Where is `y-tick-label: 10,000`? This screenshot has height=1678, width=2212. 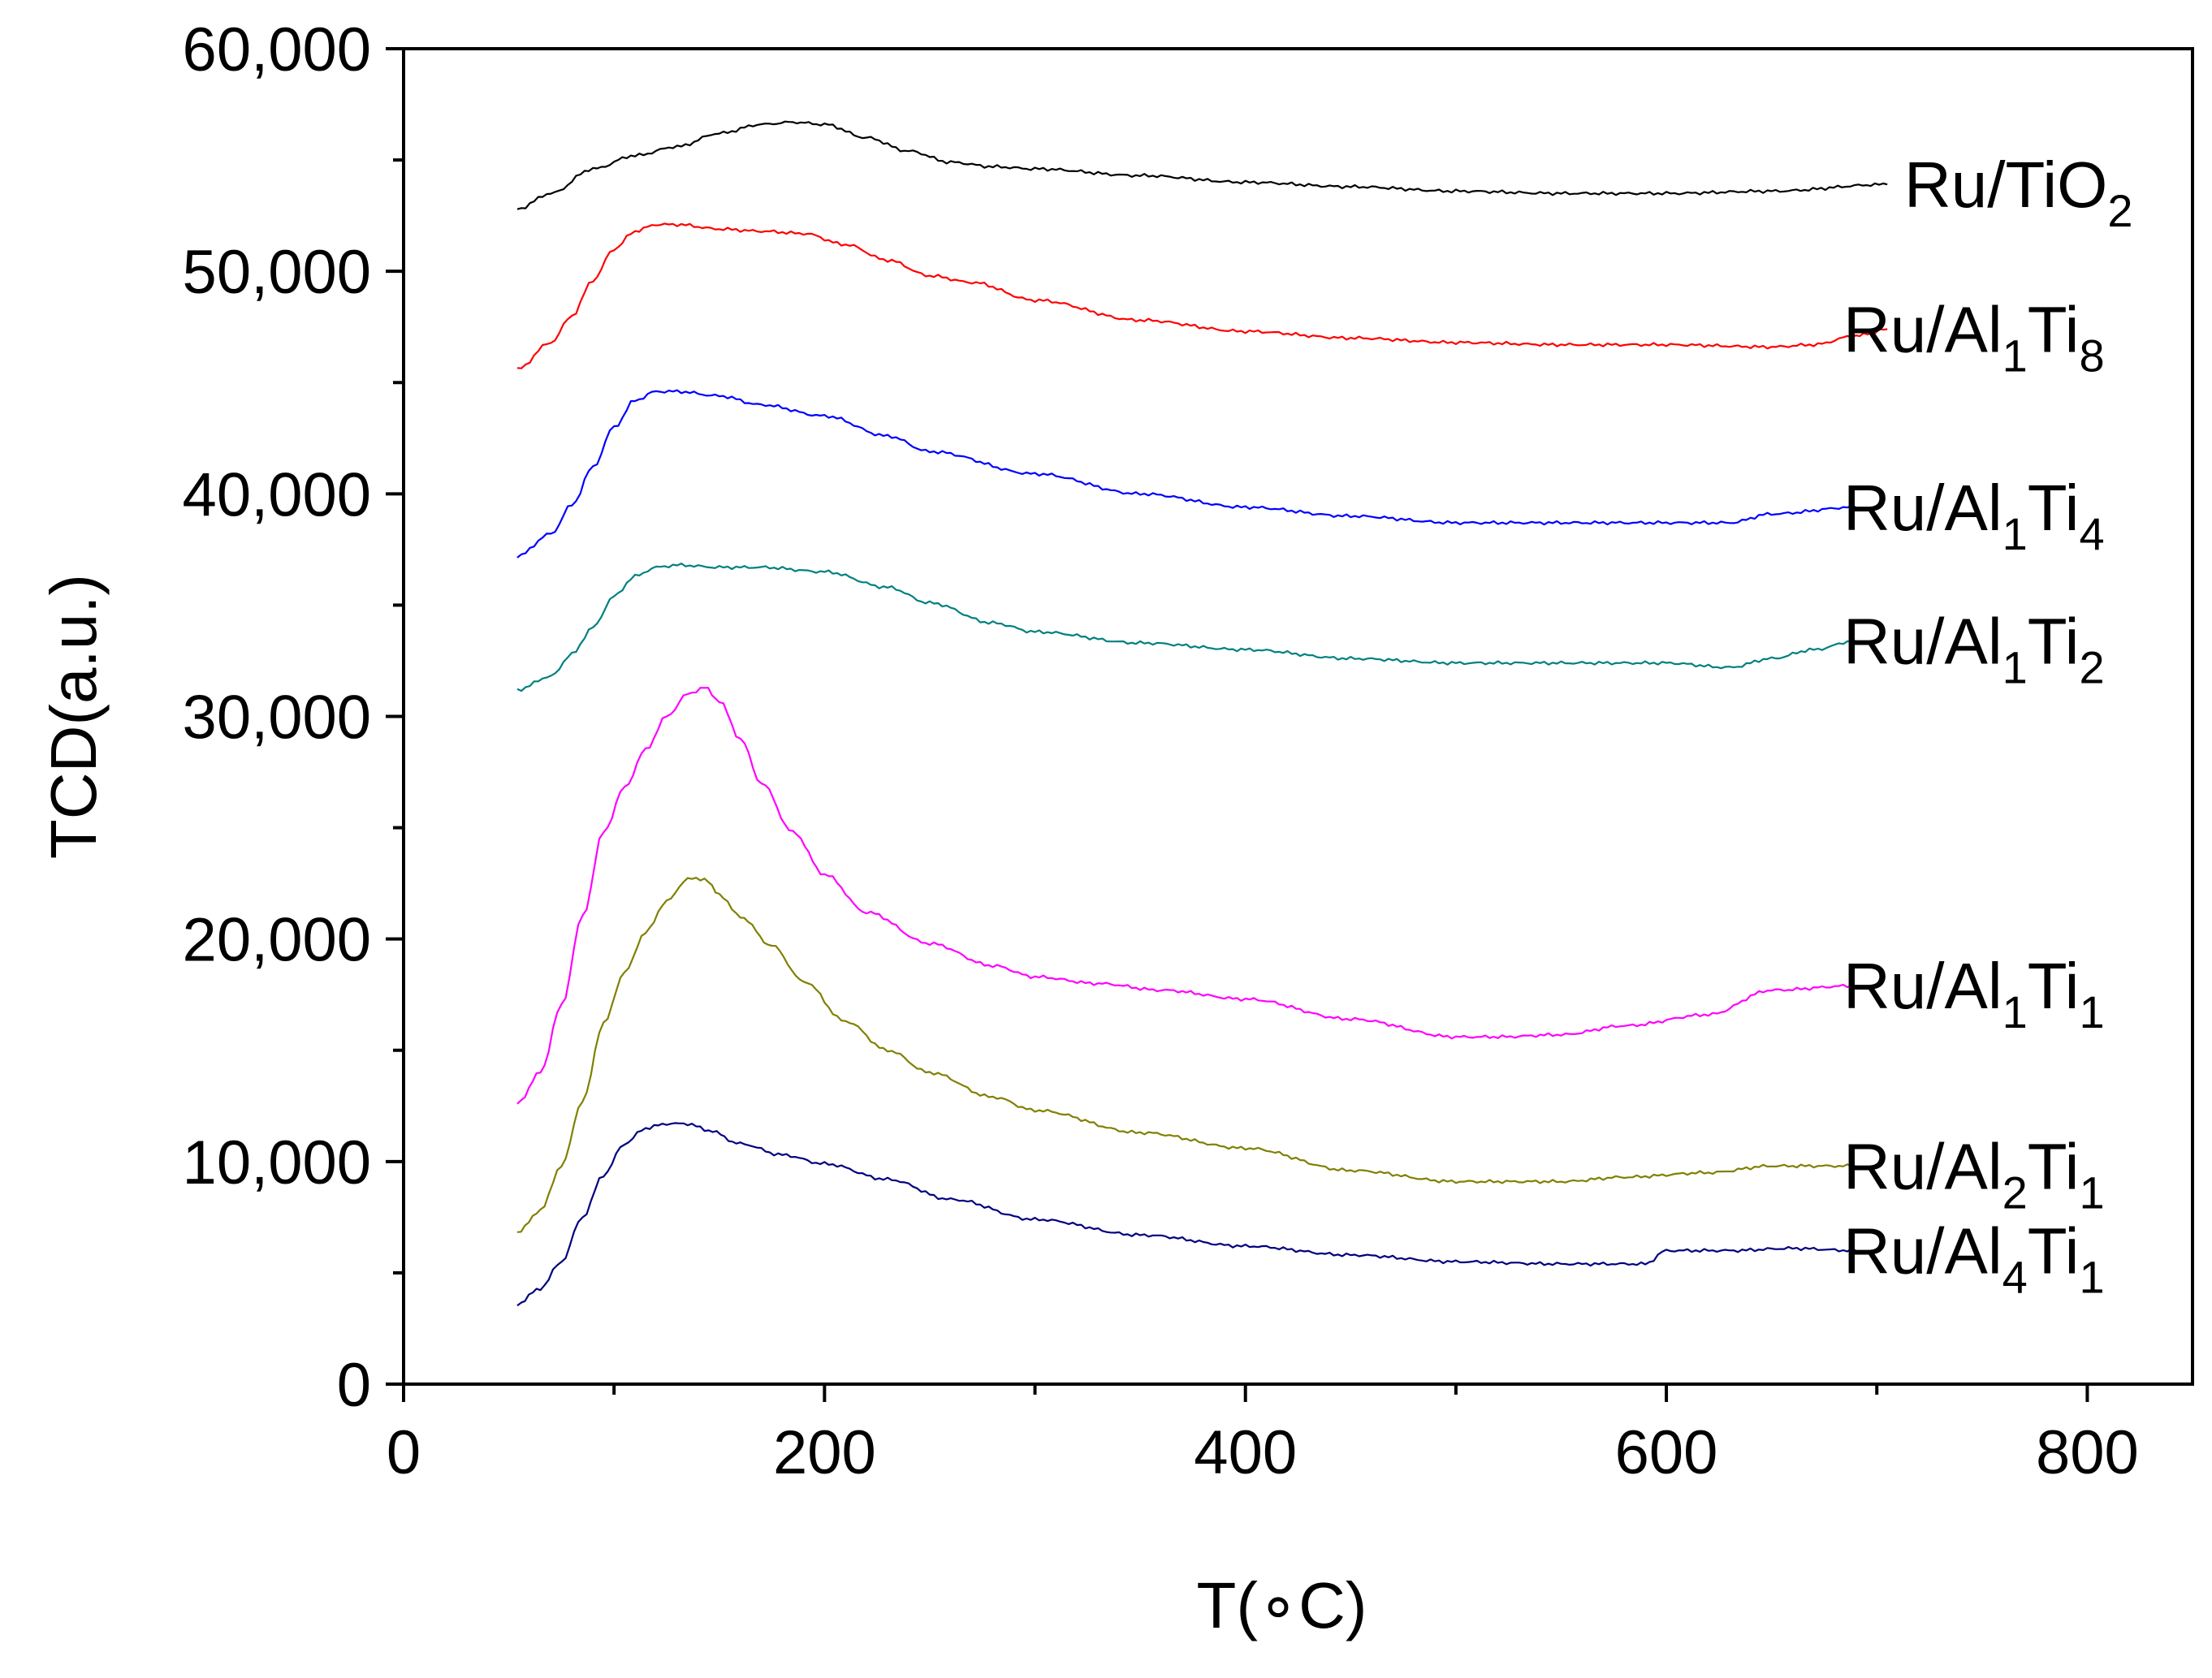
y-tick-label: 10,000 is located at coordinates (277, 1162).